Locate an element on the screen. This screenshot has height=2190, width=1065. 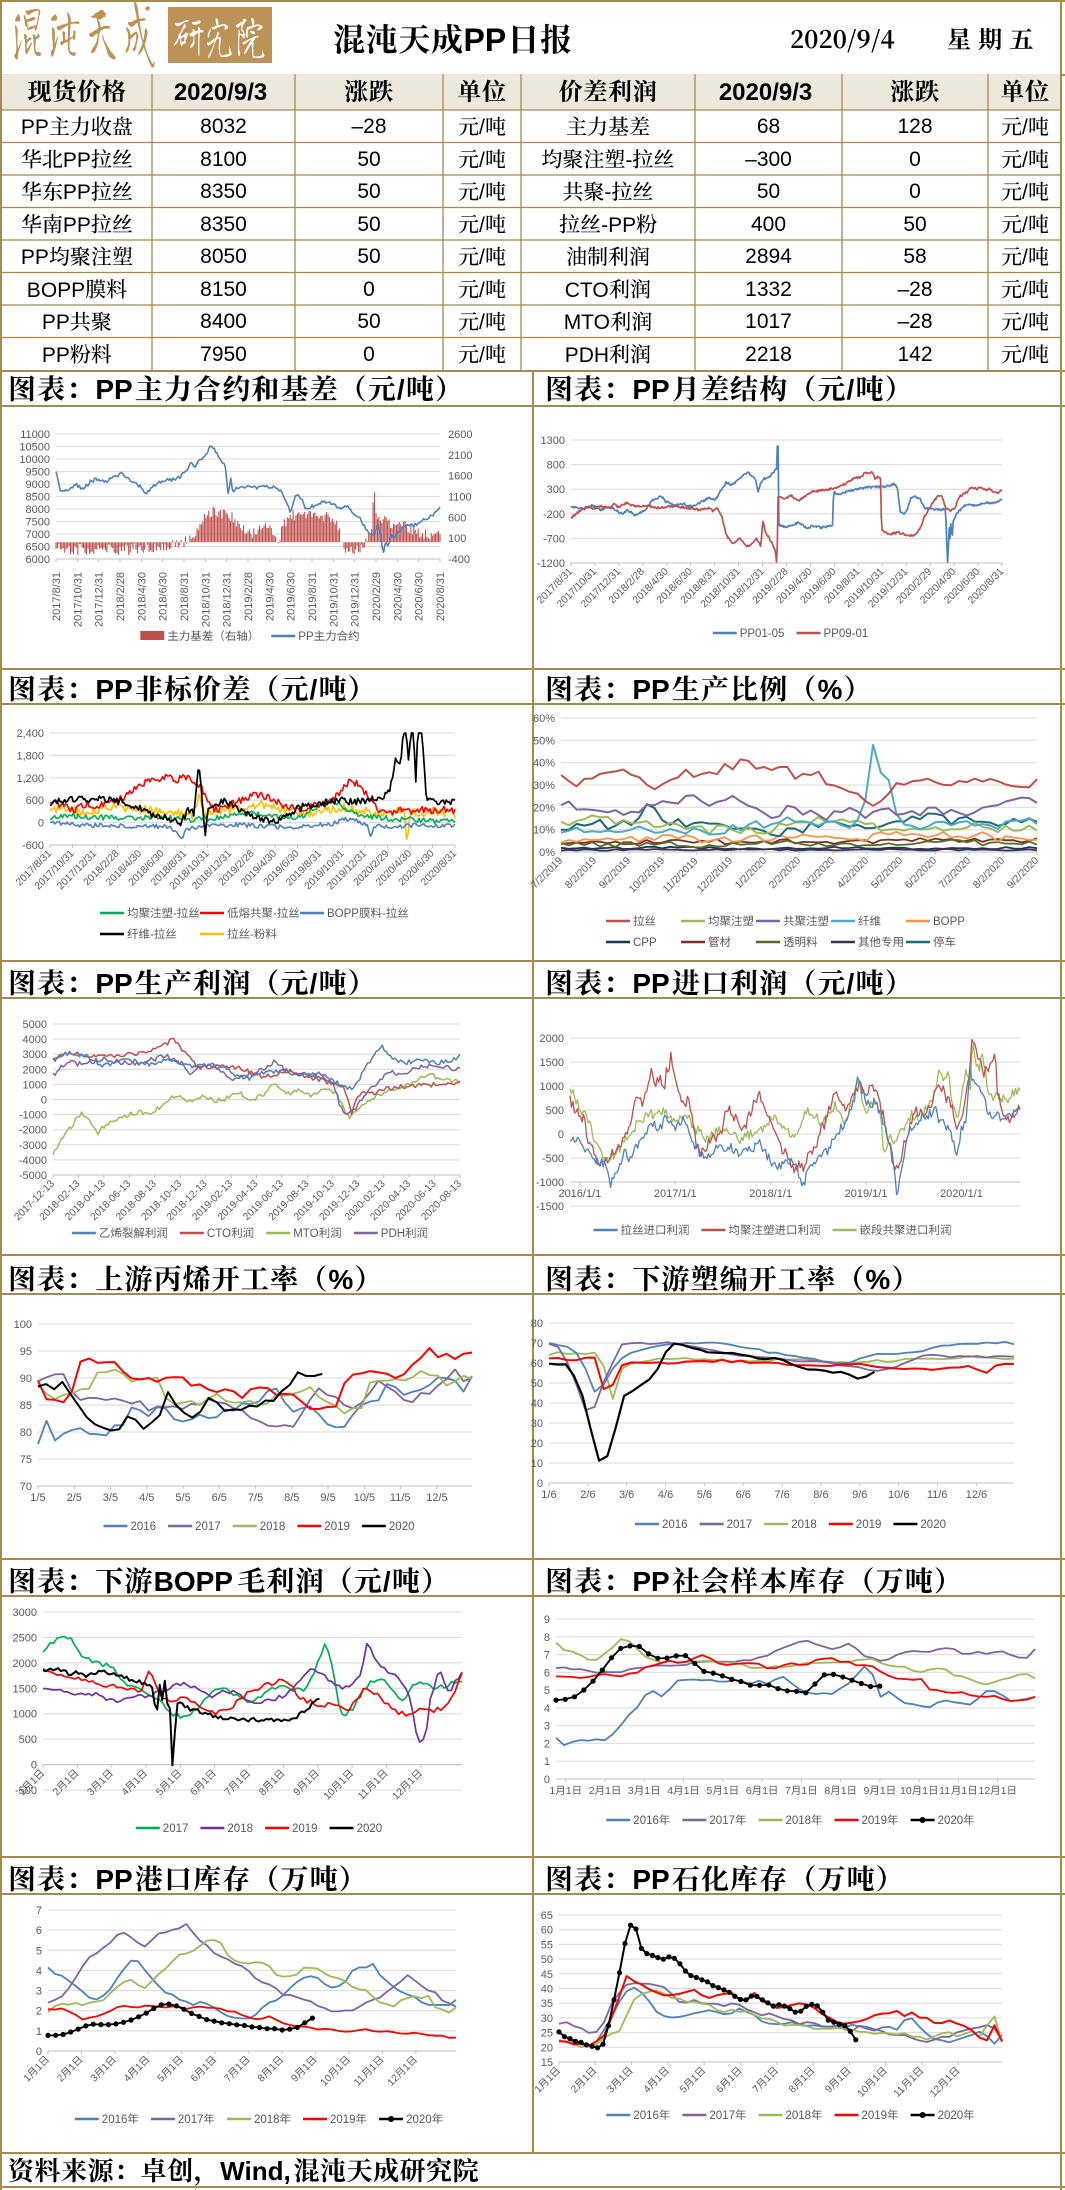
svg-text: 2019/4/30 is located at coordinates (270, 596).